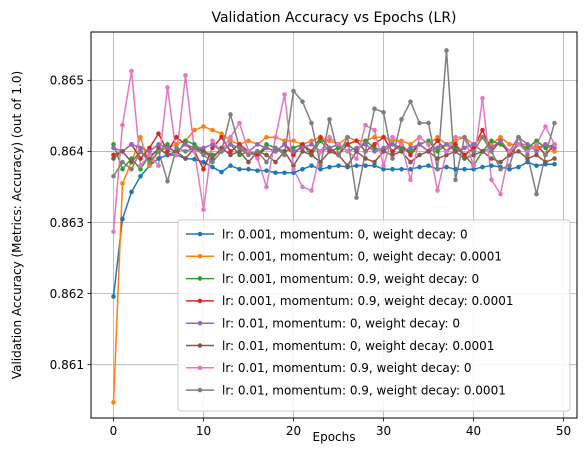 The height and width of the screenshot is (453, 585). I want to click on legend-item: lr: 0.001, momentum: 0, weight decay: 0, so click(327, 234).